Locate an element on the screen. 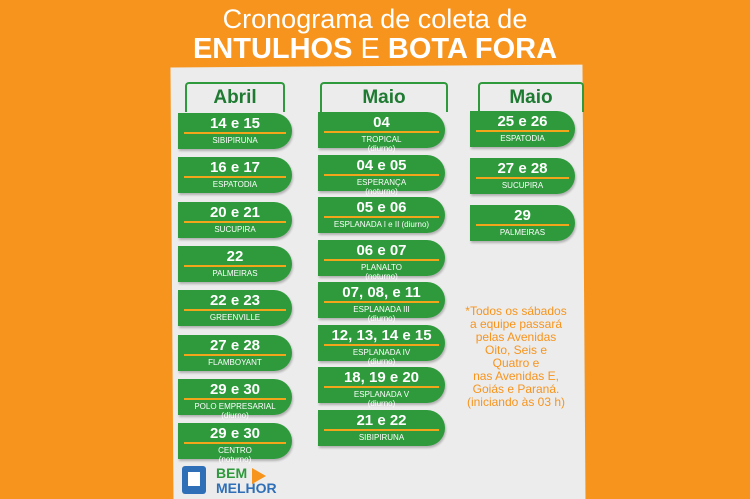 The image size is (750, 499). title-line1: Cronograma de coleta de is located at coordinates (375, 19).